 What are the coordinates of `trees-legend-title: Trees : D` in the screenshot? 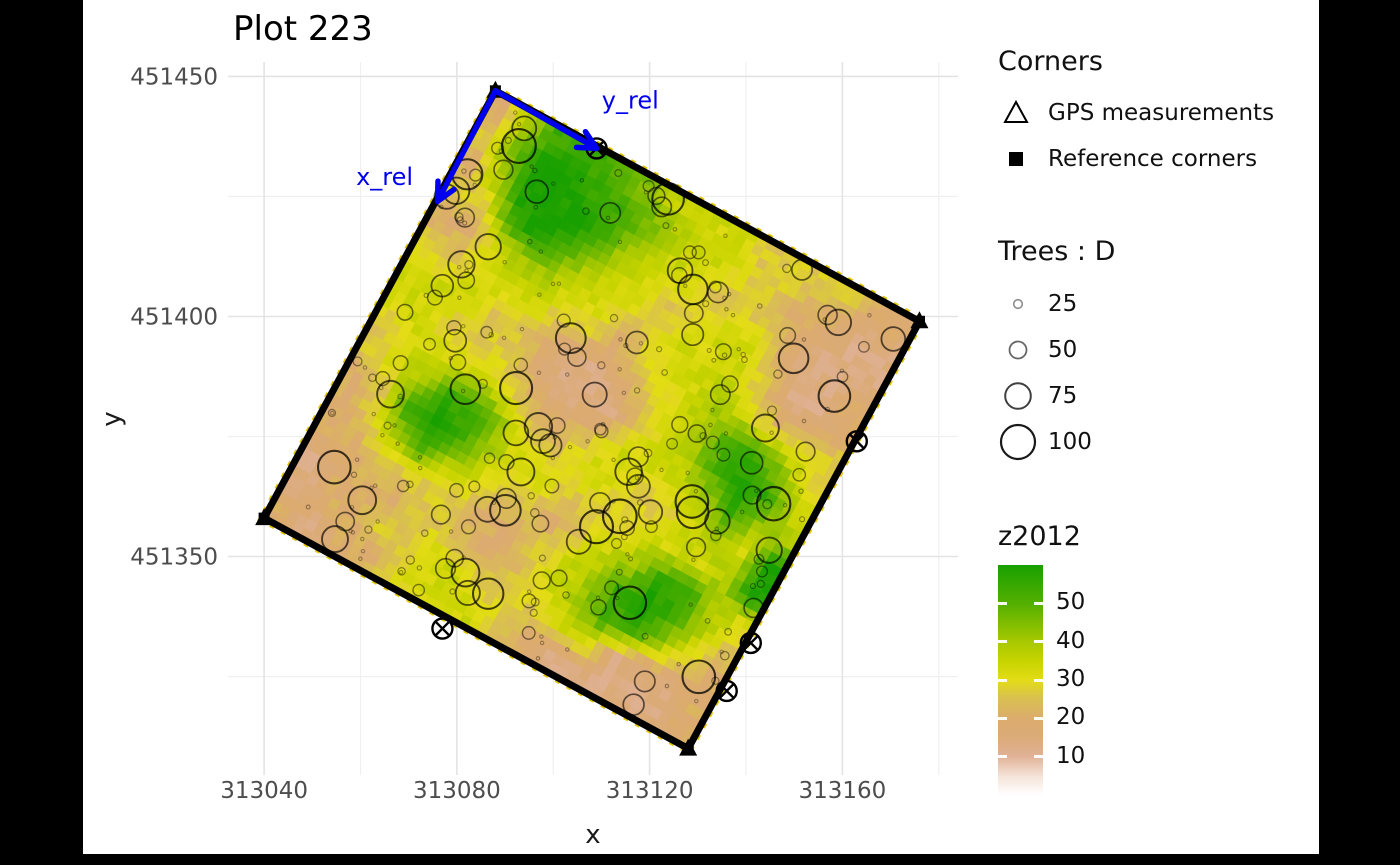 It's located at (1057, 251).